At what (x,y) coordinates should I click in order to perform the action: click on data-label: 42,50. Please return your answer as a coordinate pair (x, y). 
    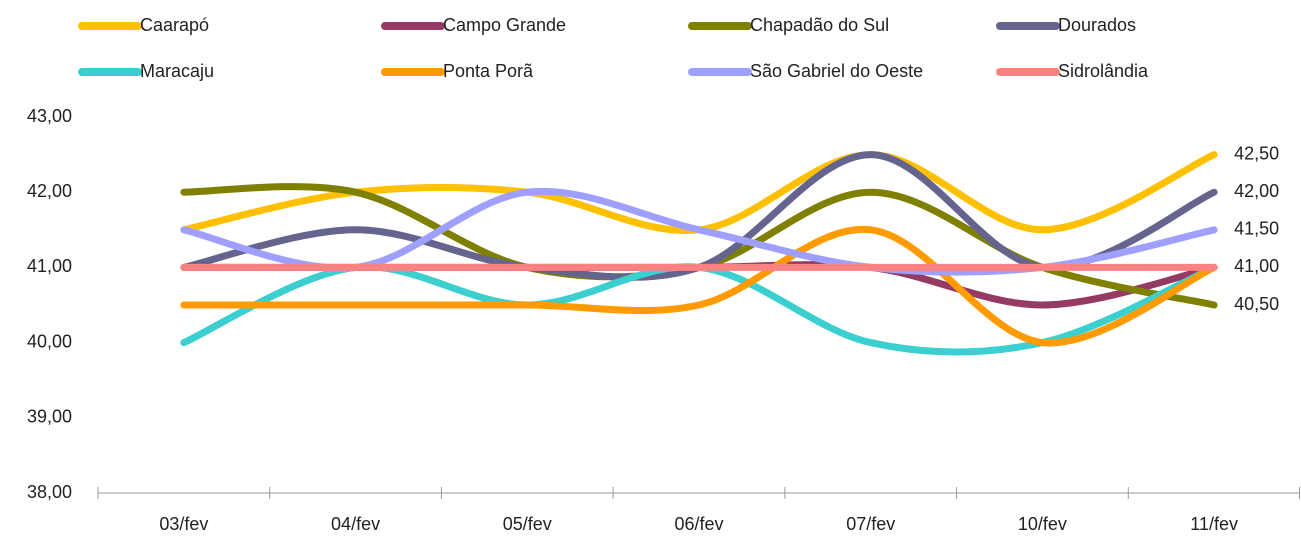
    Looking at the image, I should click on (1256, 153).